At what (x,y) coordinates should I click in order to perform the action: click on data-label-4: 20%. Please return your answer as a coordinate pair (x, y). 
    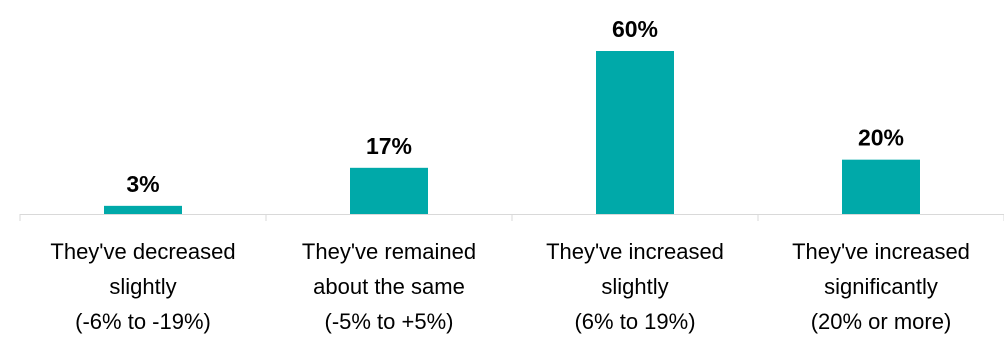
    Looking at the image, I should click on (881, 138).